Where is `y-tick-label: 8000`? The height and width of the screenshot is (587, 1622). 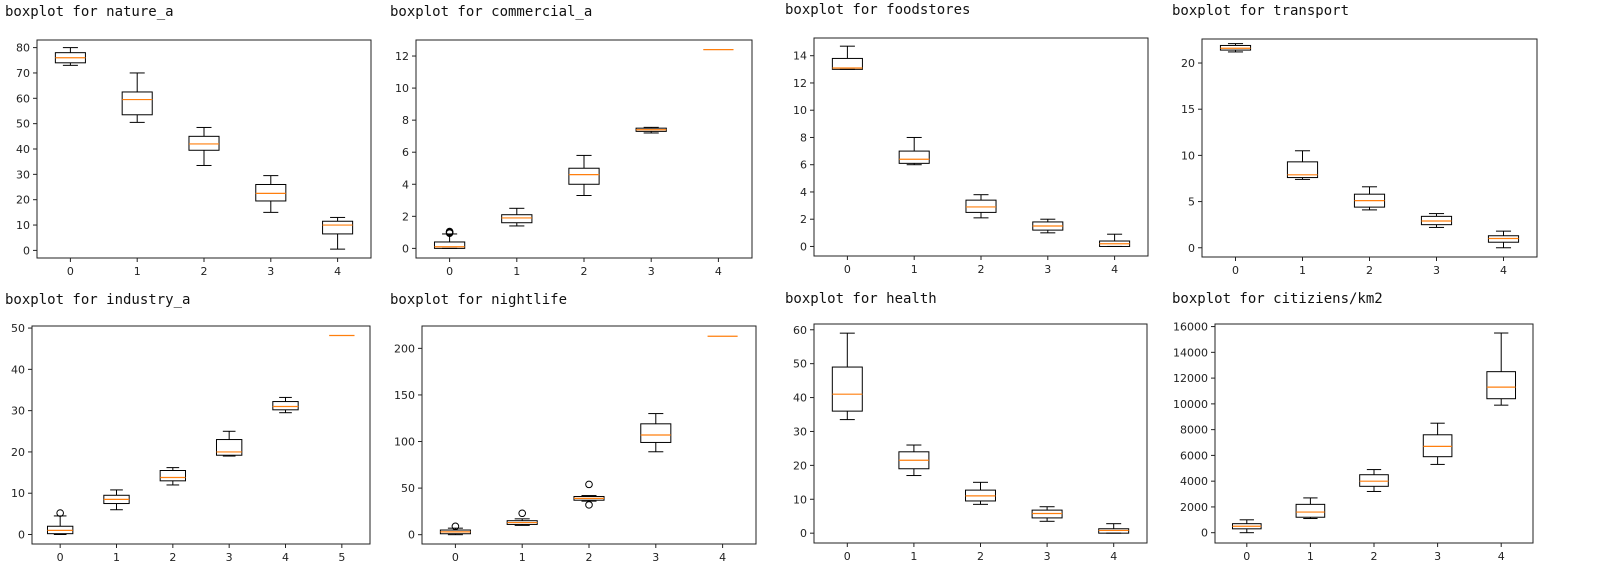
y-tick-label: 8000 is located at coordinates (1194, 430).